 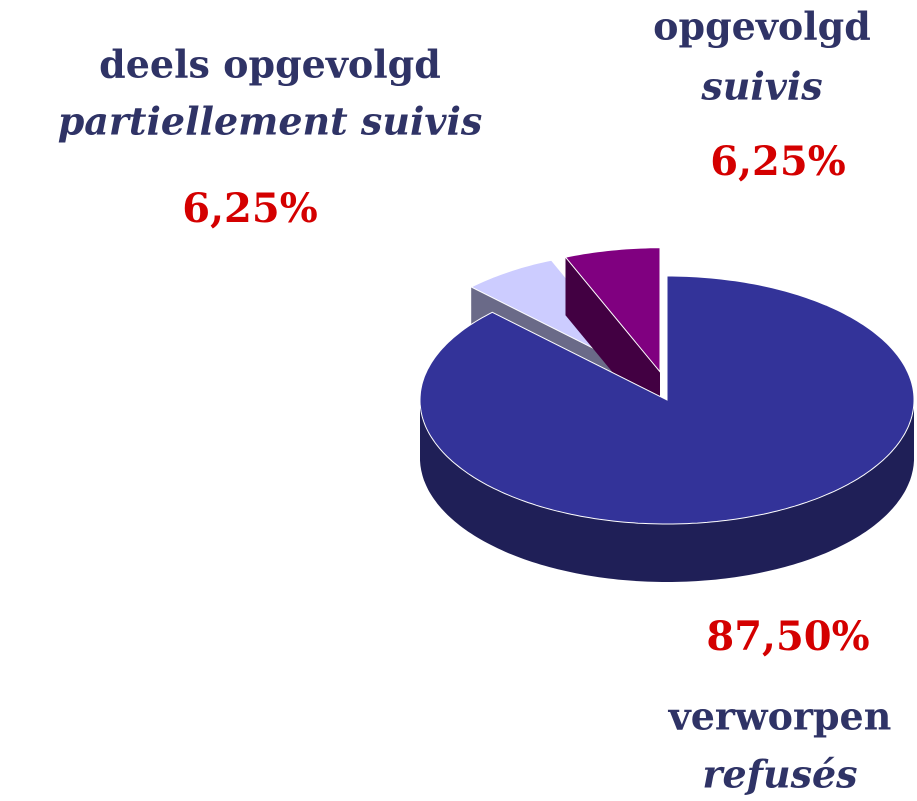 I want to click on value-label: 87,50%, so click(x=787, y=636).